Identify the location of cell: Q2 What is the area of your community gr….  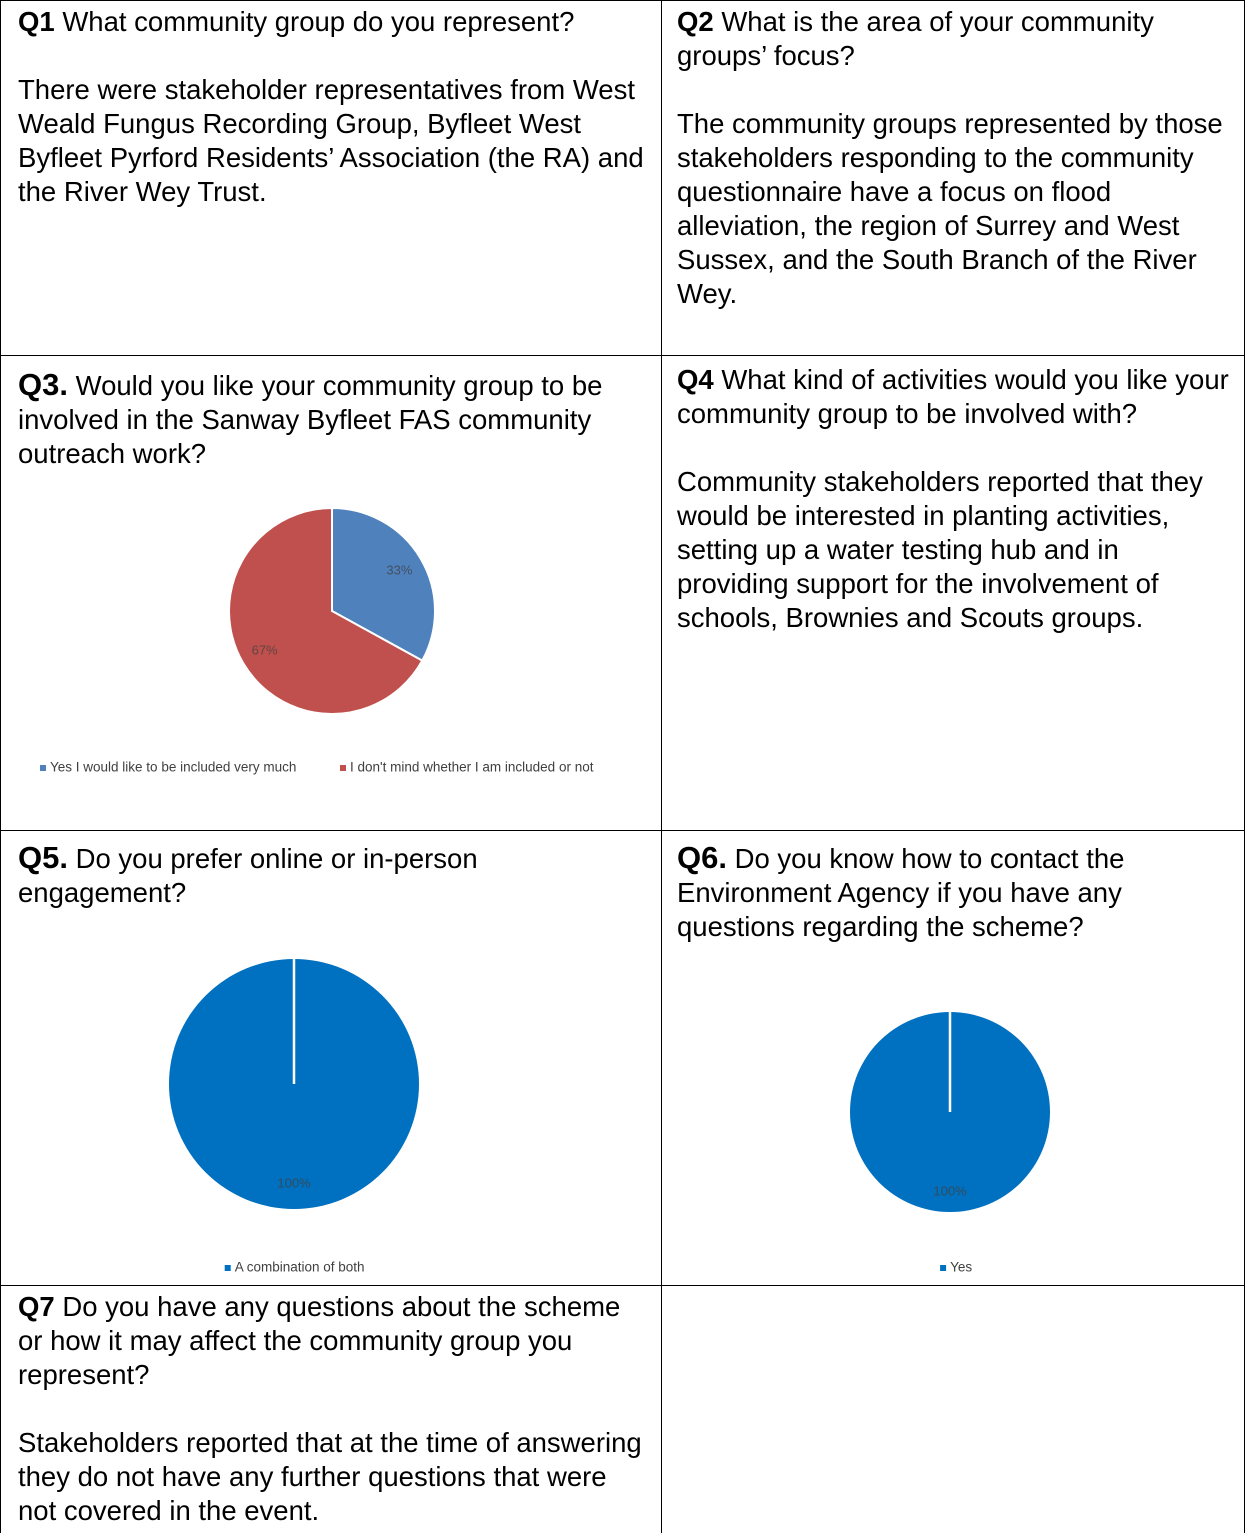
(952, 178).